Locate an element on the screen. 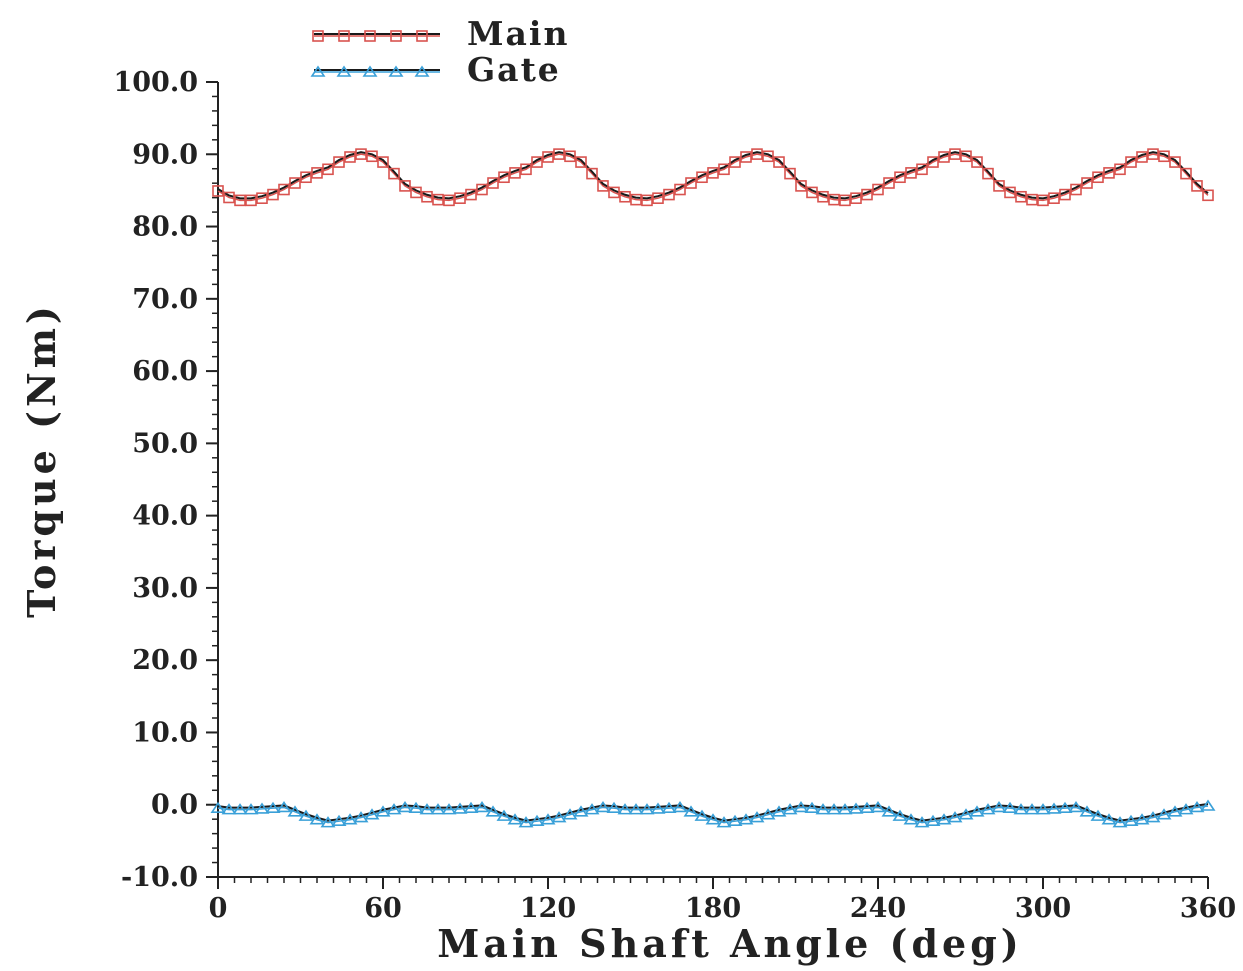 The image size is (1243, 971). y-tick-label: 80.0 is located at coordinates (165, 227).